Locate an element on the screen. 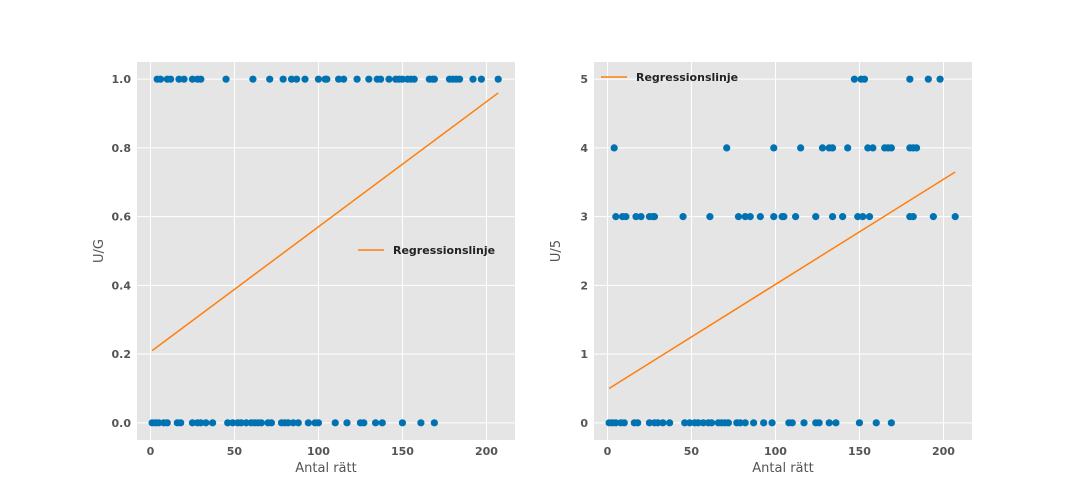 The image size is (1080, 504). y-axis-label: U/G is located at coordinates (99, 251).